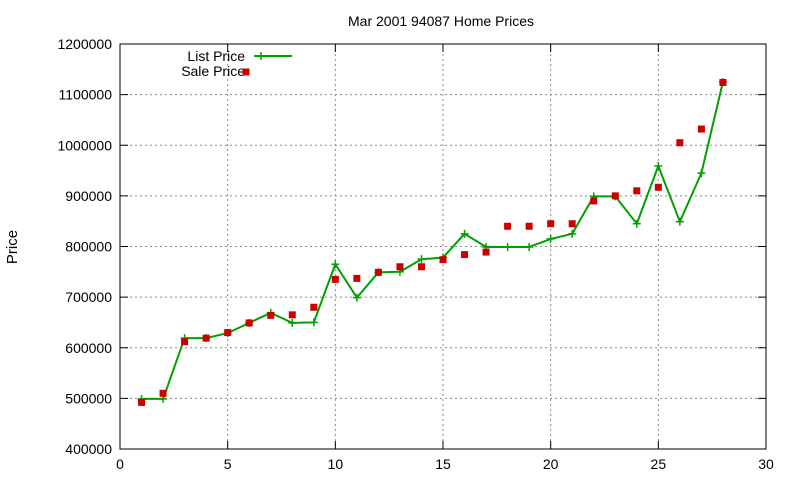  What do you see at coordinates (88, 297) in the screenshot?
I see `y-tick-label: 700000` at bounding box center [88, 297].